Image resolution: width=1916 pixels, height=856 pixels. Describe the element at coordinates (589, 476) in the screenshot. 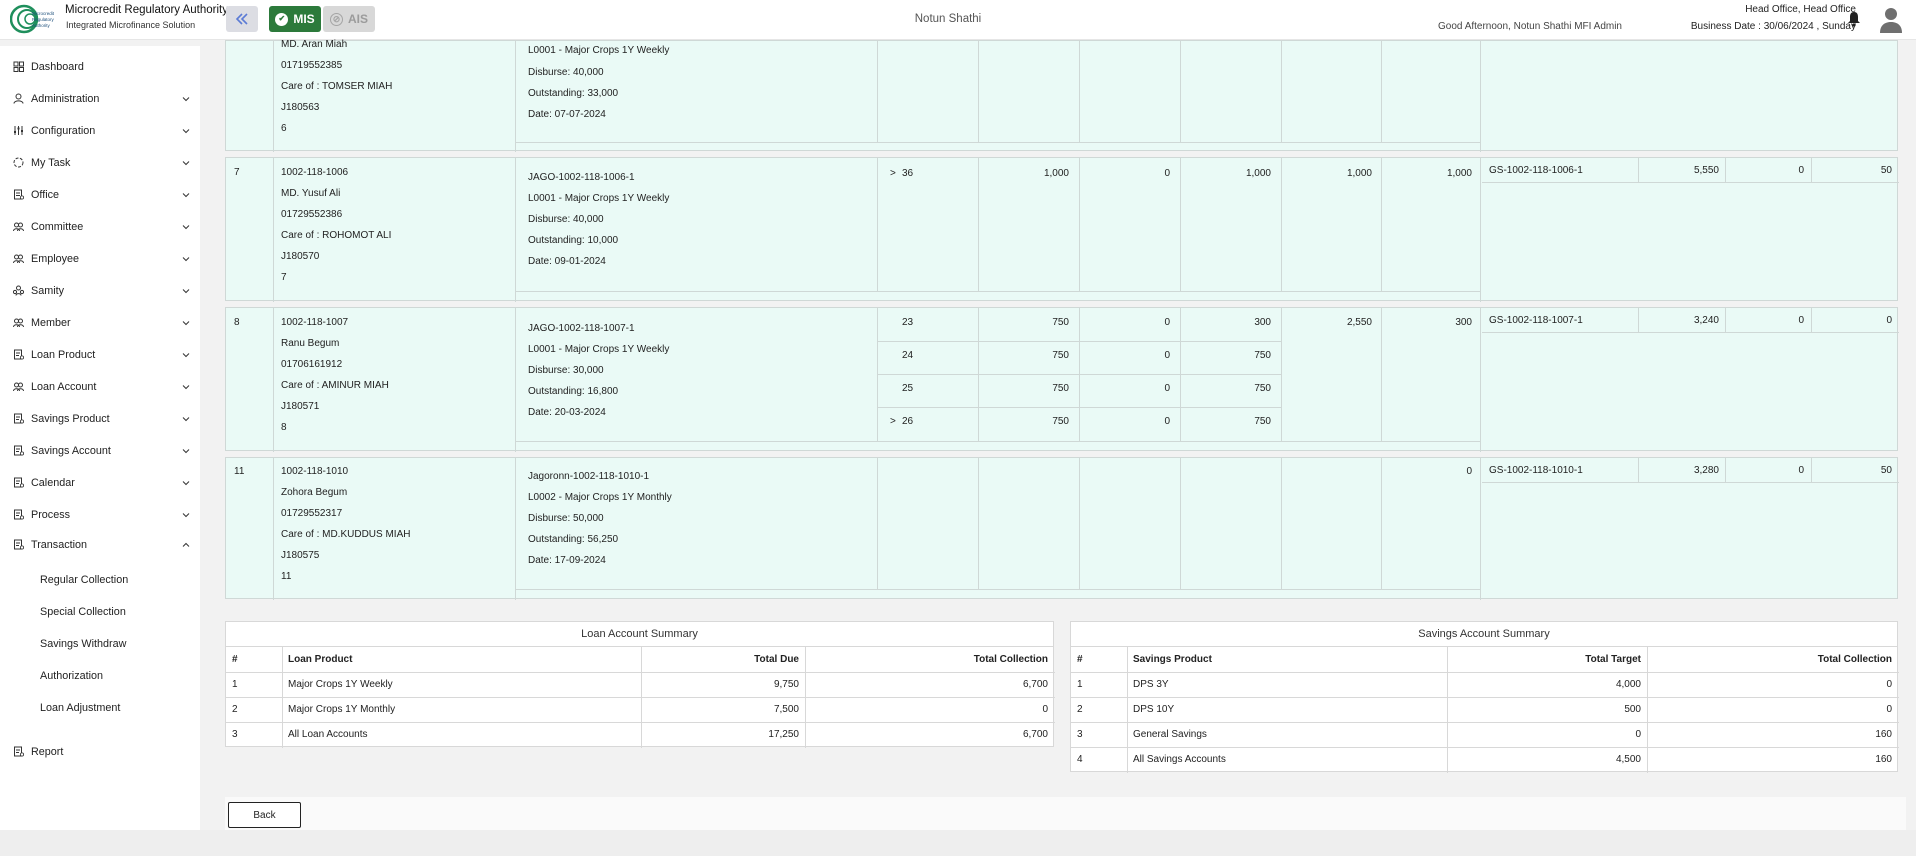

I see `loan-account-number: Jagoronn-1002-118-1010-1` at that location.